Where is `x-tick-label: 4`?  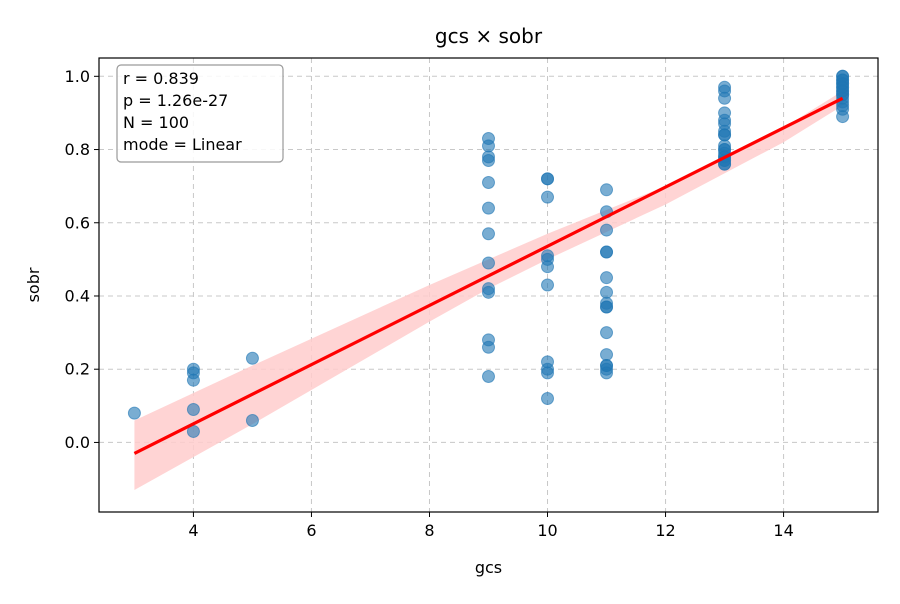
x-tick-label: 4 is located at coordinates (193, 530).